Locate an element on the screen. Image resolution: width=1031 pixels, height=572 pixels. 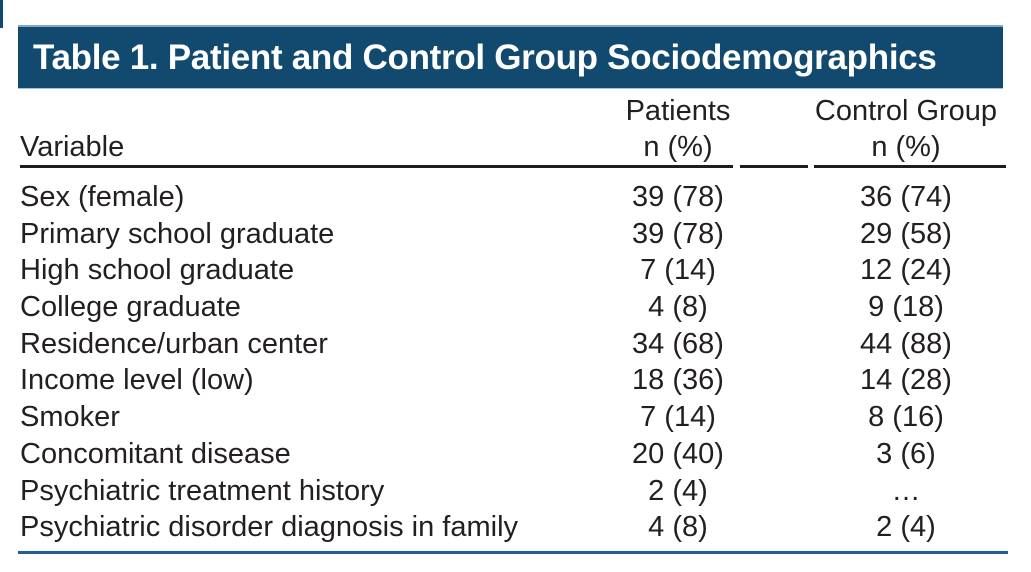
cell-variable: Concomitant disease is located at coordinates (155, 453).